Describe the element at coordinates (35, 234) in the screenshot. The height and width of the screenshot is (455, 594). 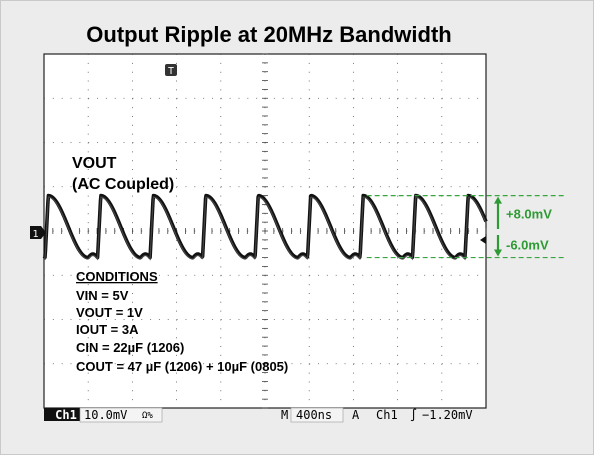
I see `channel-1-label: 1` at that location.